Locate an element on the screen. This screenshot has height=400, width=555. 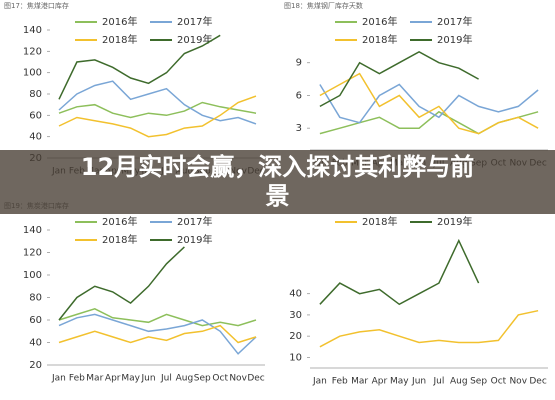
chart-title: 图17：焦煤港口库存 is located at coordinates (36, 5).